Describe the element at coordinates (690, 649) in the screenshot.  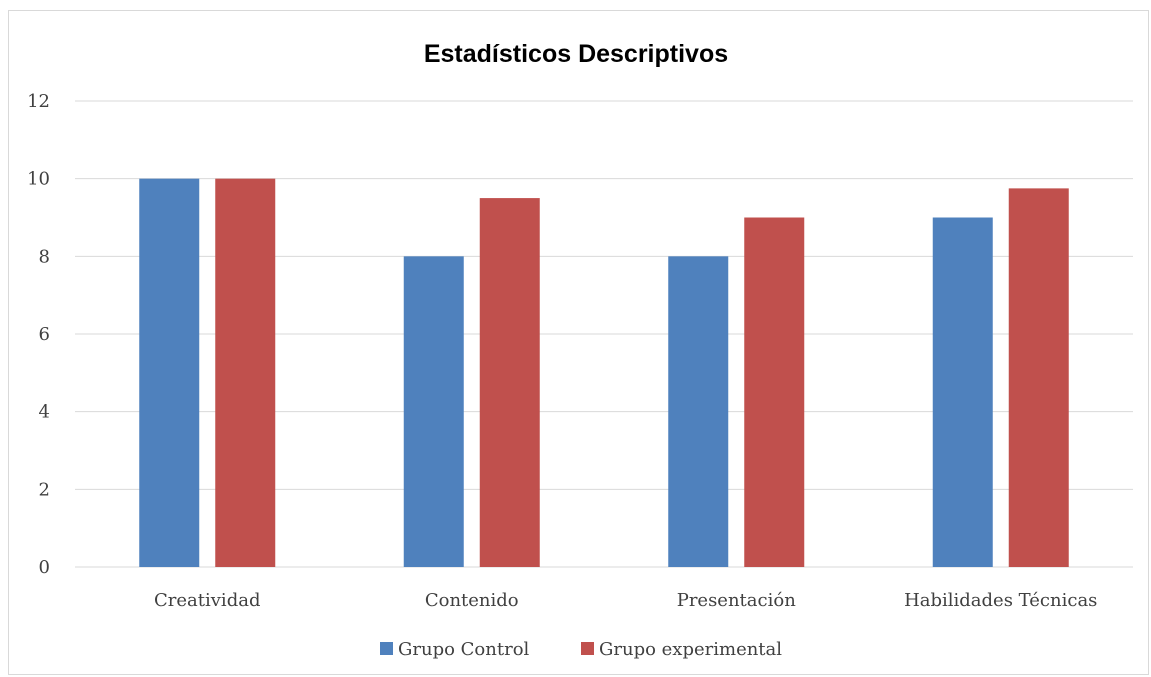
I see `legend-label: Grupo experimental` at that location.